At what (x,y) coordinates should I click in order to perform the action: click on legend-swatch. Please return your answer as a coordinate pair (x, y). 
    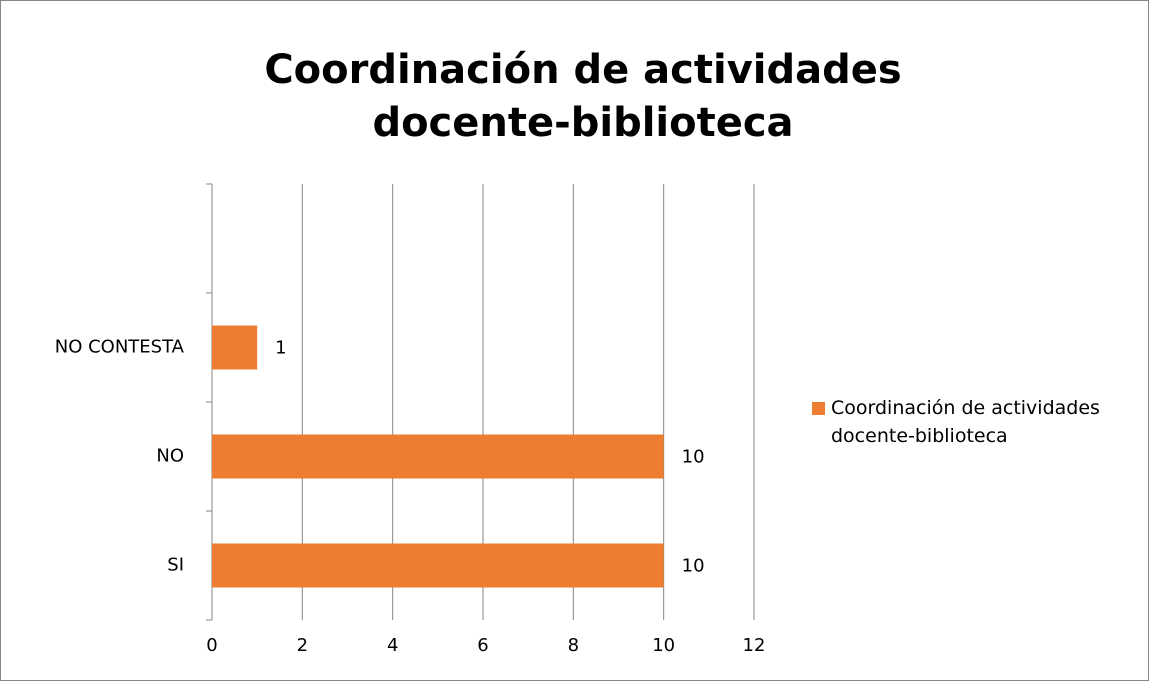
    Looking at the image, I should click on (818, 408).